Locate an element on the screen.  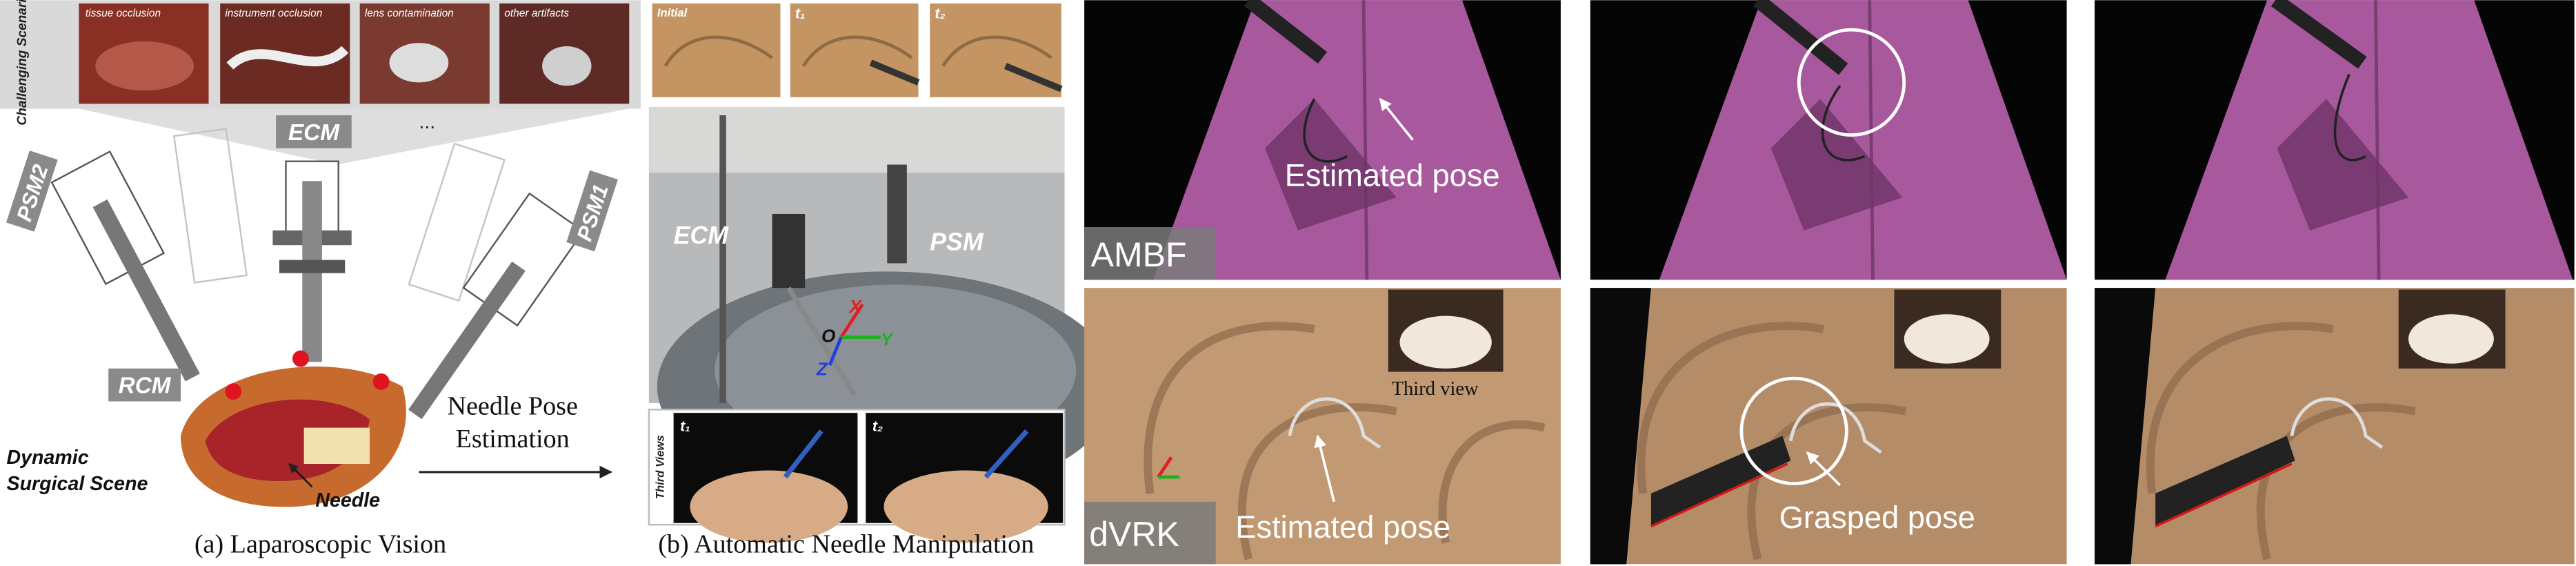
axis-z is located at coordinates (835, 351).